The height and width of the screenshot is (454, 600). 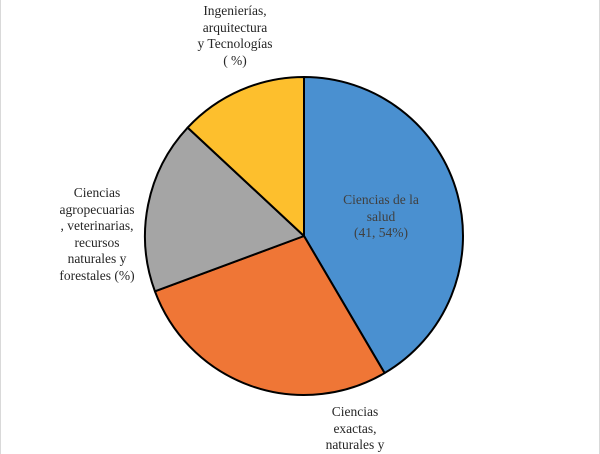 I want to click on label-line: ( %), so click(x=235, y=60).